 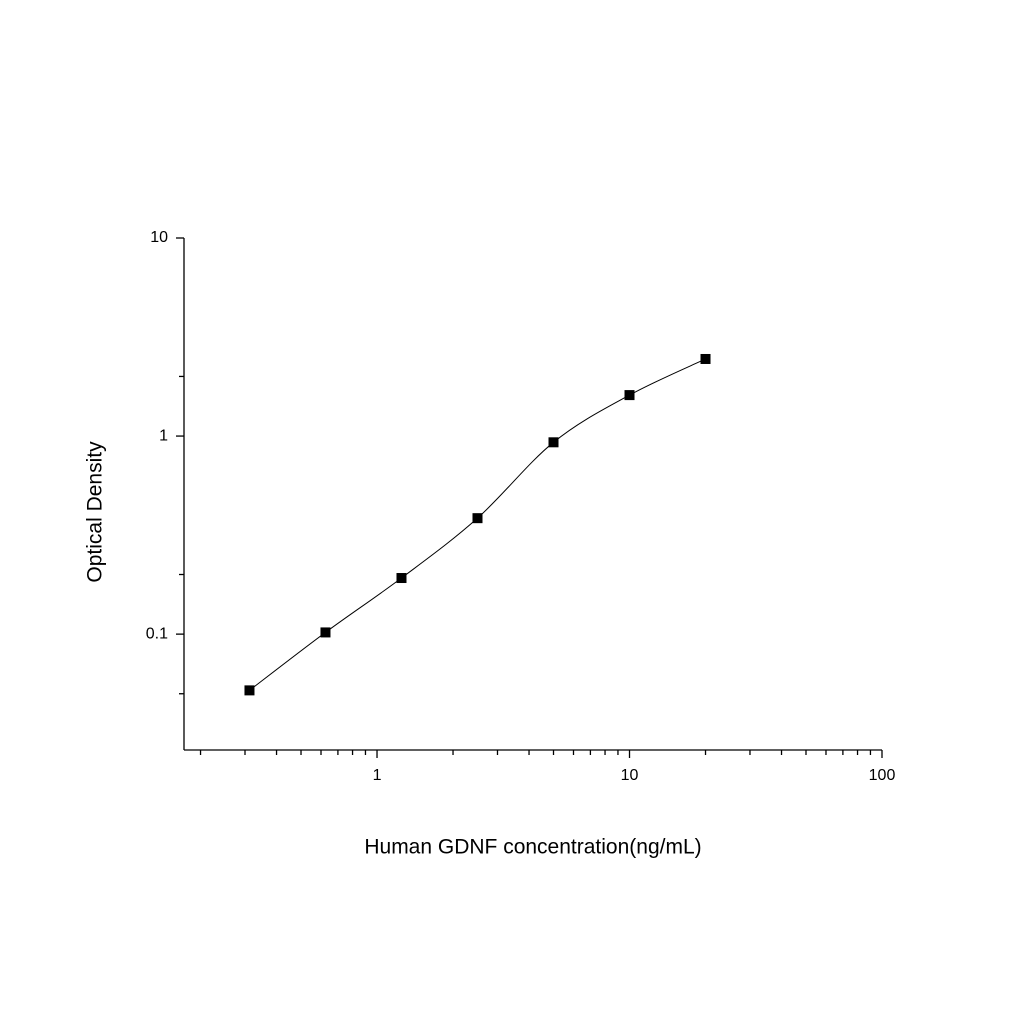 What do you see at coordinates (377, 775) in the screenshot?
I see `x-tick-label: 1` at bounding box center [377, 775].